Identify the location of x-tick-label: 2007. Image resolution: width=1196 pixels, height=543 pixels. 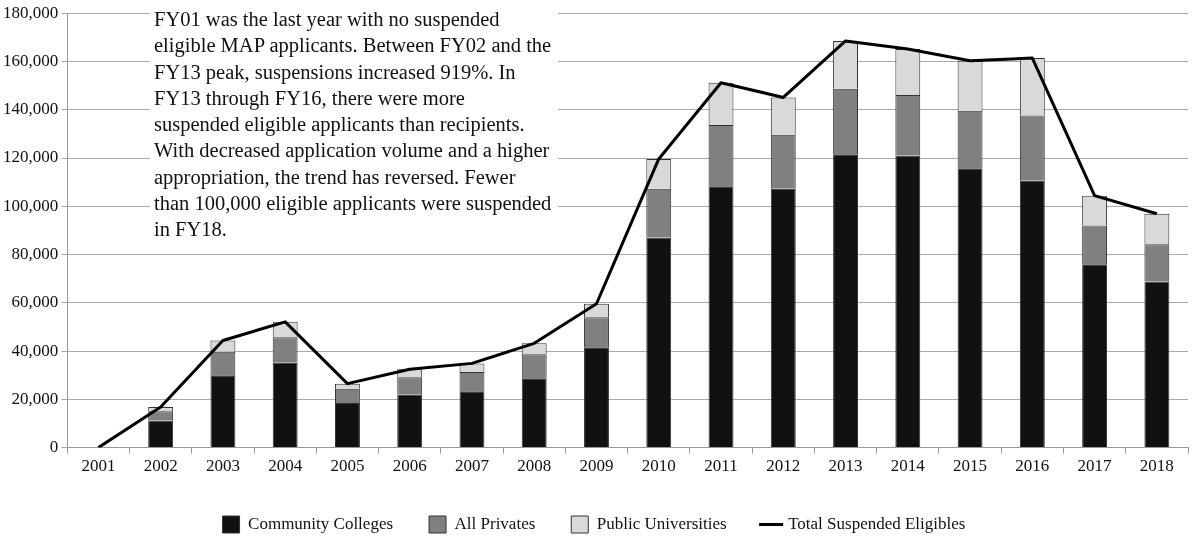
(472, 466).